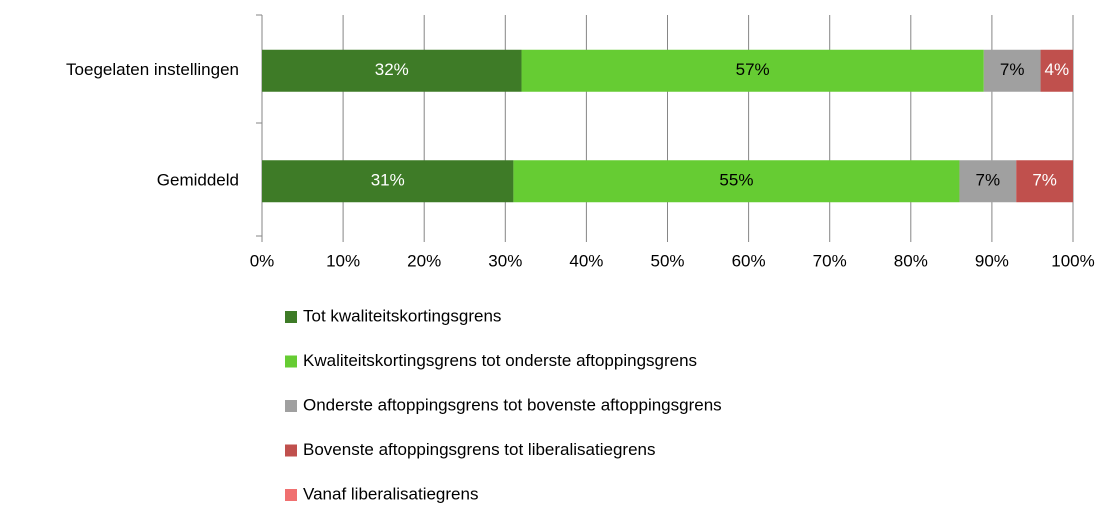  Describe the element at coordinates (667, 260) in the screenshot. I see `x-tick-label: 50%` at that location.